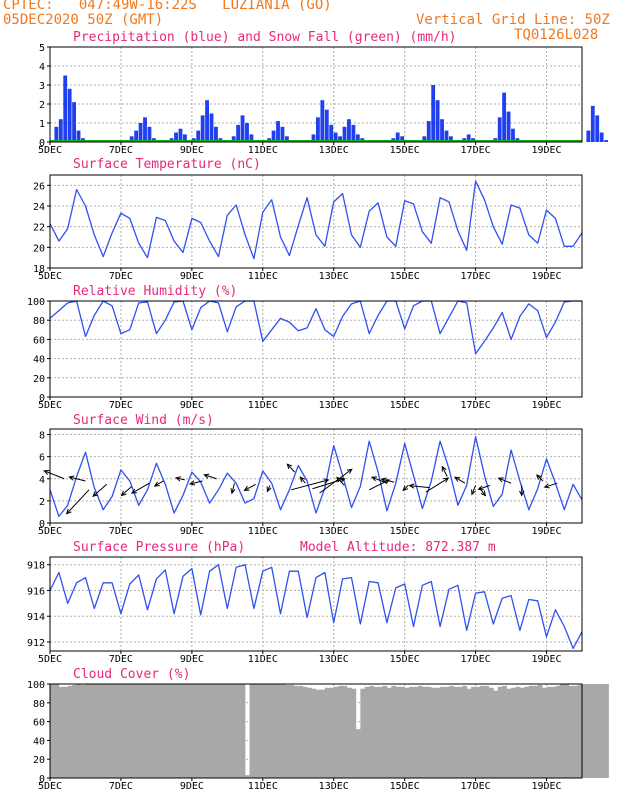 This screenshot has height=800, width=618. What do you see at coordinates (39, 760) in the screenshot?
I see `y-tick-label: 20` at bounding box center [39, 760].